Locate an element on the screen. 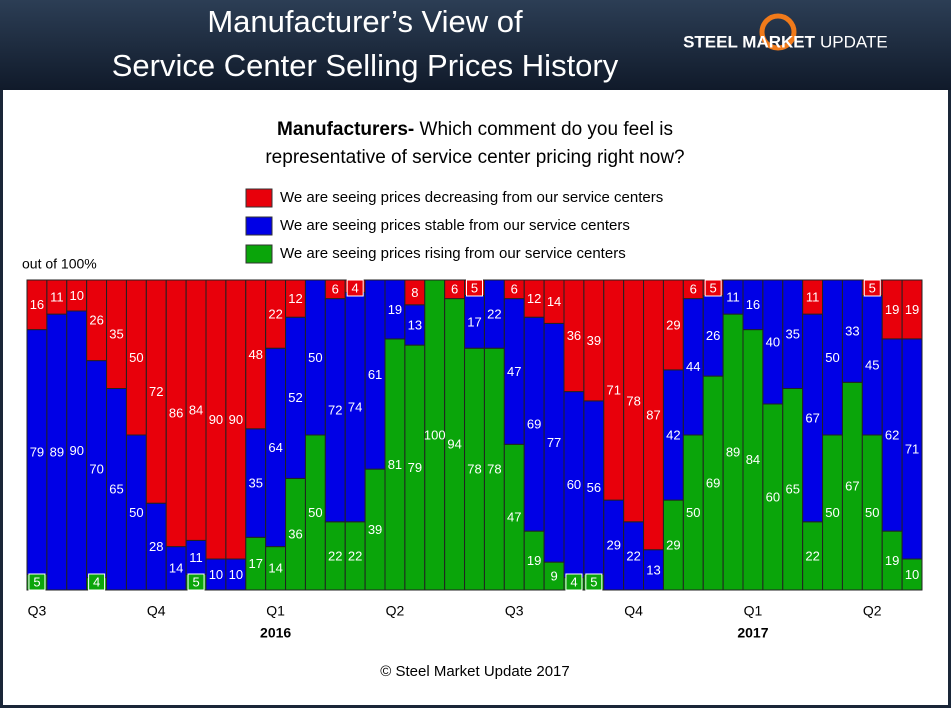 The image size is (951, 713). value-label: 28 is located at coordinates (156, 546).